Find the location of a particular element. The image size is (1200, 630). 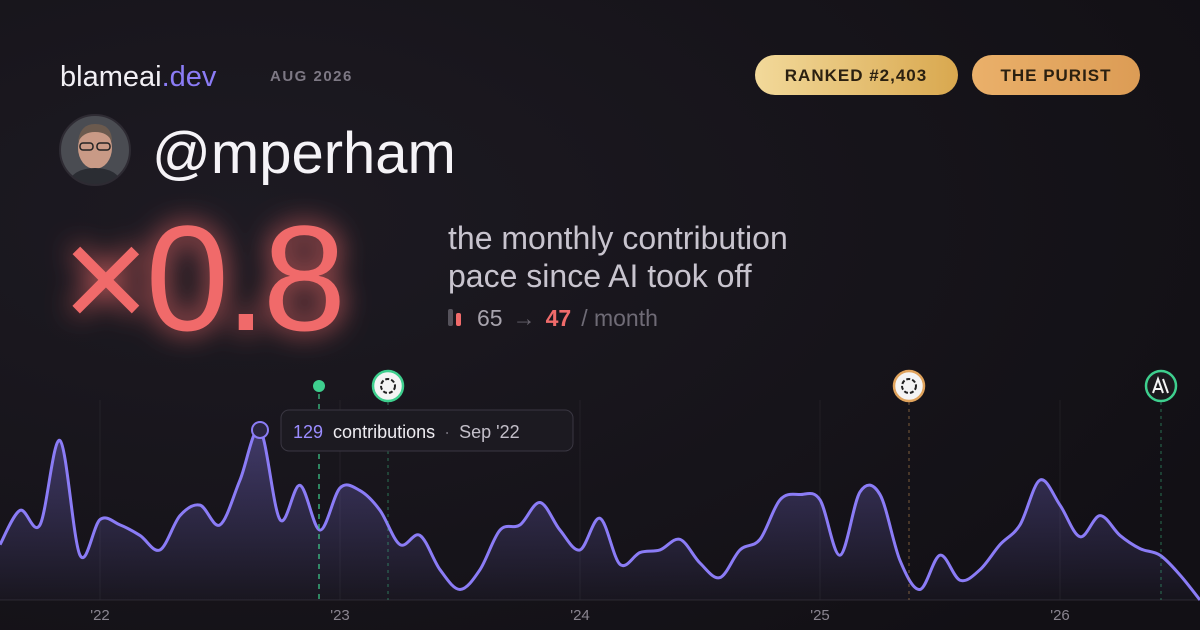

tooltip: 129 contributions · Sep '22 is located at coordinates (427, 430).